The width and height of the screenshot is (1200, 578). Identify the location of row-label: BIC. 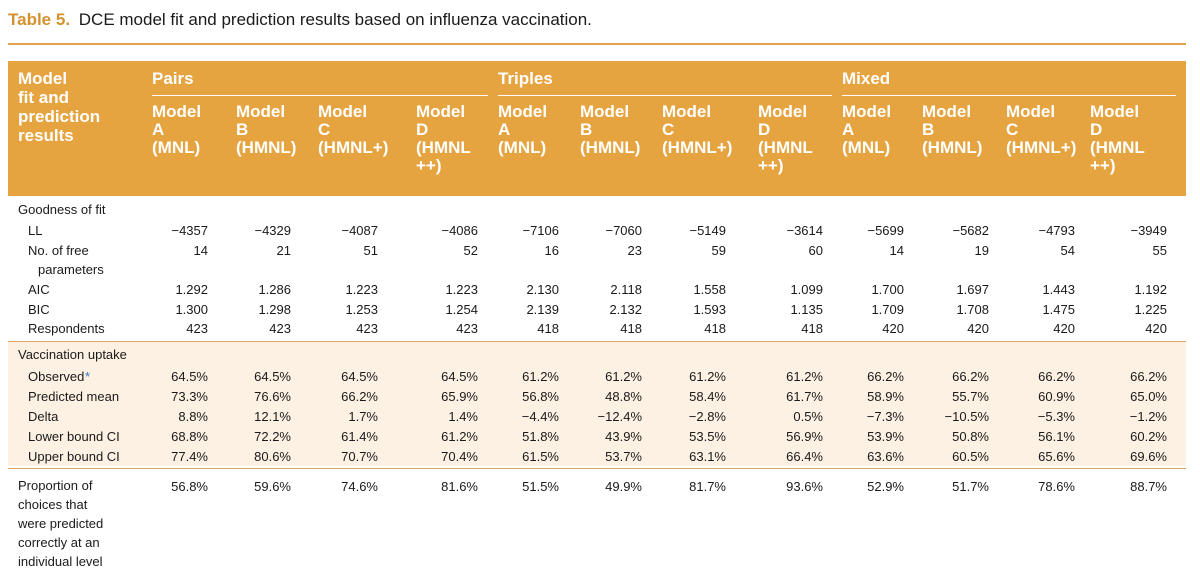
(39, 309).